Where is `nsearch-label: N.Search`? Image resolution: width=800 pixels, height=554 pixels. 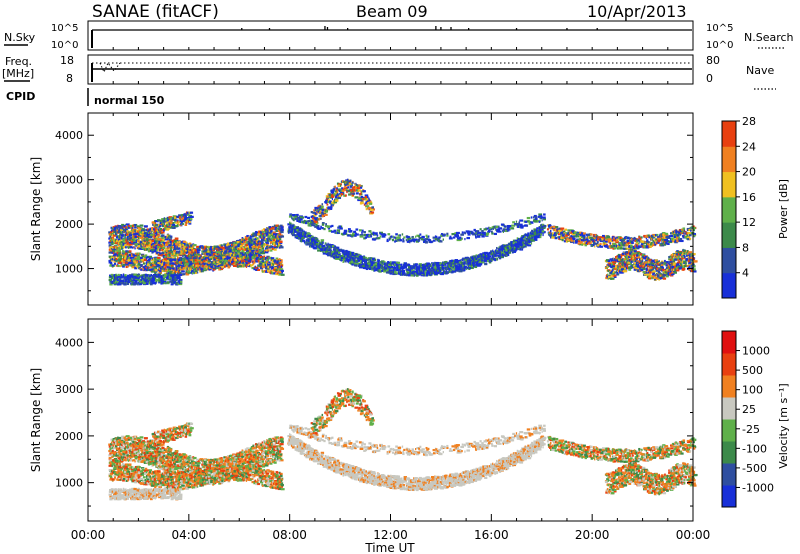
nsearch-label: N.Search is located at coordinates (769, 37).